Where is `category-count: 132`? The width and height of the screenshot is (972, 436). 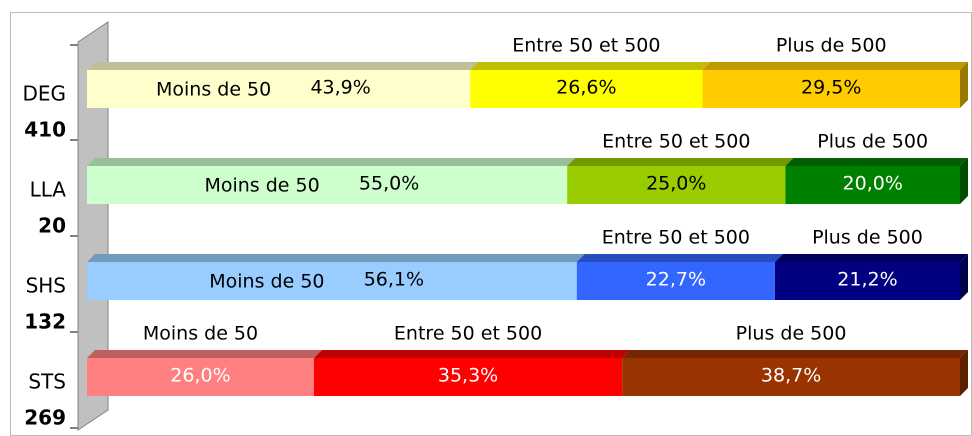 category-count: 132 is located at coordinates (45, 322).